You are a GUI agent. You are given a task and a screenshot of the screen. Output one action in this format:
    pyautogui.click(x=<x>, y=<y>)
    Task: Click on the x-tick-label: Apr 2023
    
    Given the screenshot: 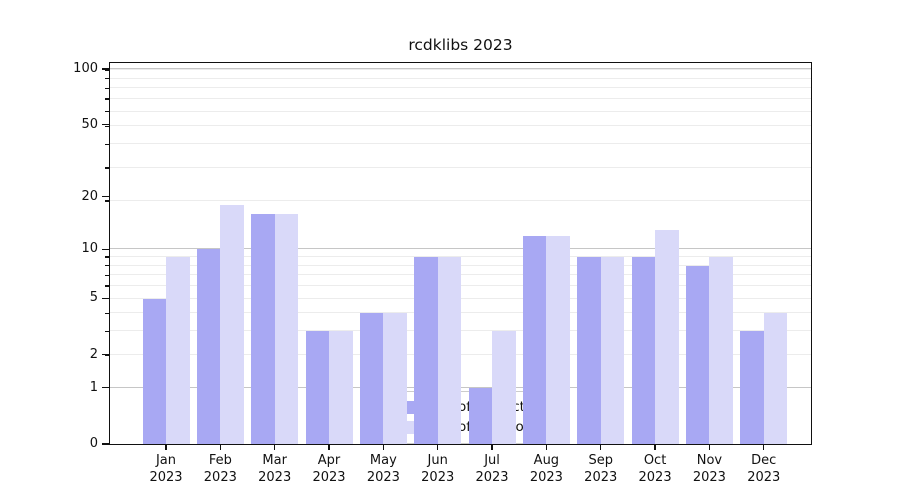 What is the action you would take?
    pyautogui.click(x=329, y=469)
    